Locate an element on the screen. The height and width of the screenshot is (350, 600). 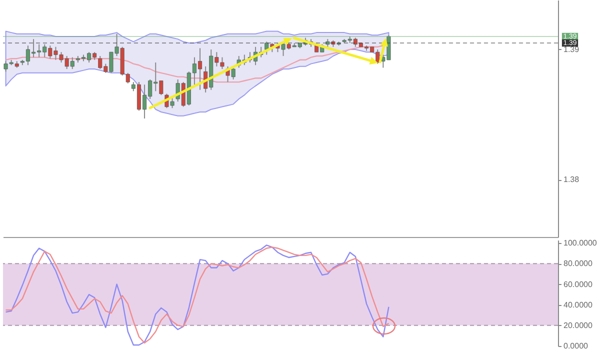
y-tick-label: 80.0000 is located at coordinates (578, 263).